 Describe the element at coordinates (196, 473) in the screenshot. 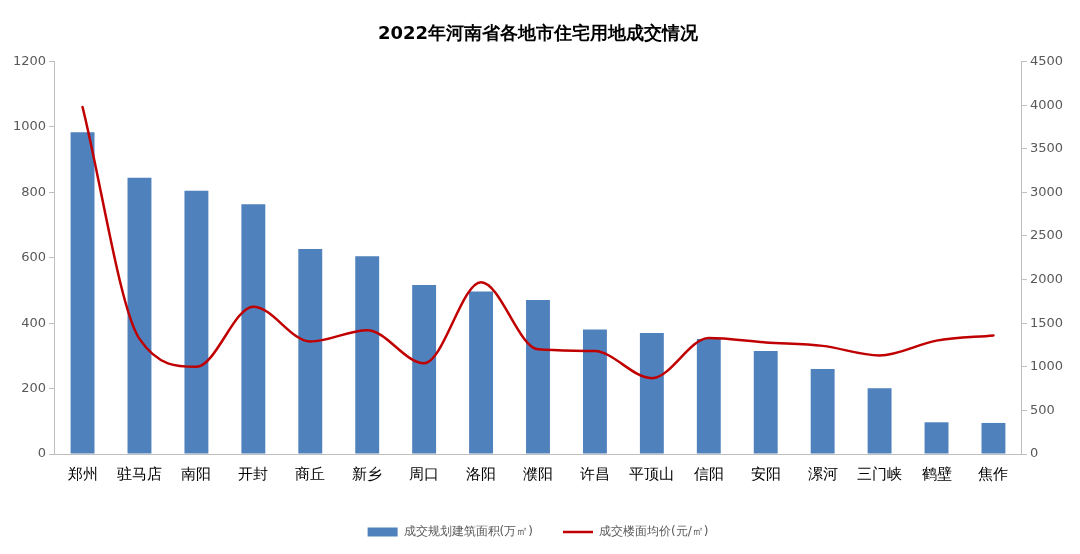

I see `x-tick-label: 南阳` at that location.